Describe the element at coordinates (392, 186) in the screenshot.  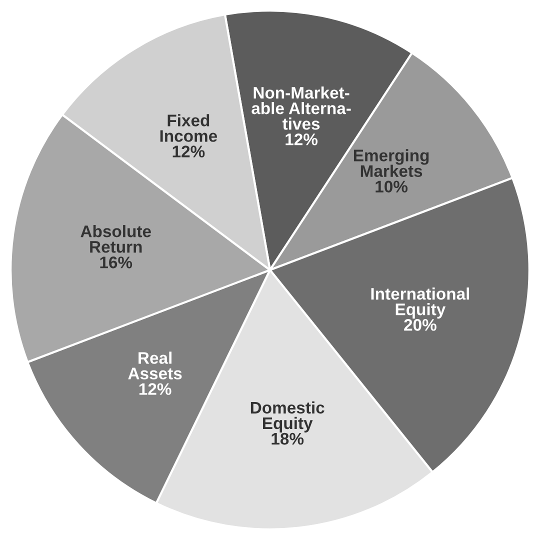
I see `data-label: 10%` at that location.